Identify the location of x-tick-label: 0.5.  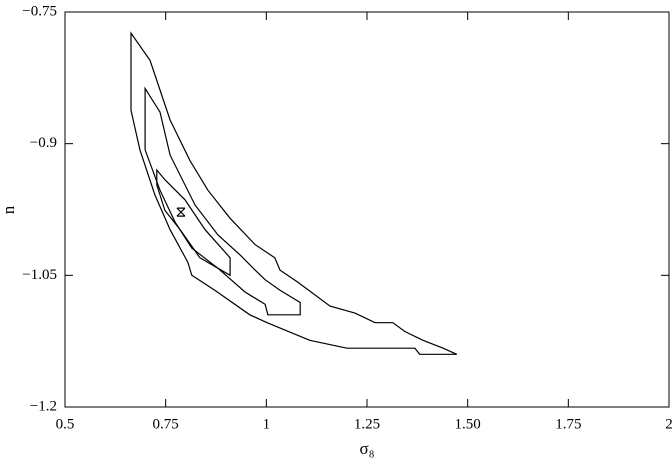
(65, 424).